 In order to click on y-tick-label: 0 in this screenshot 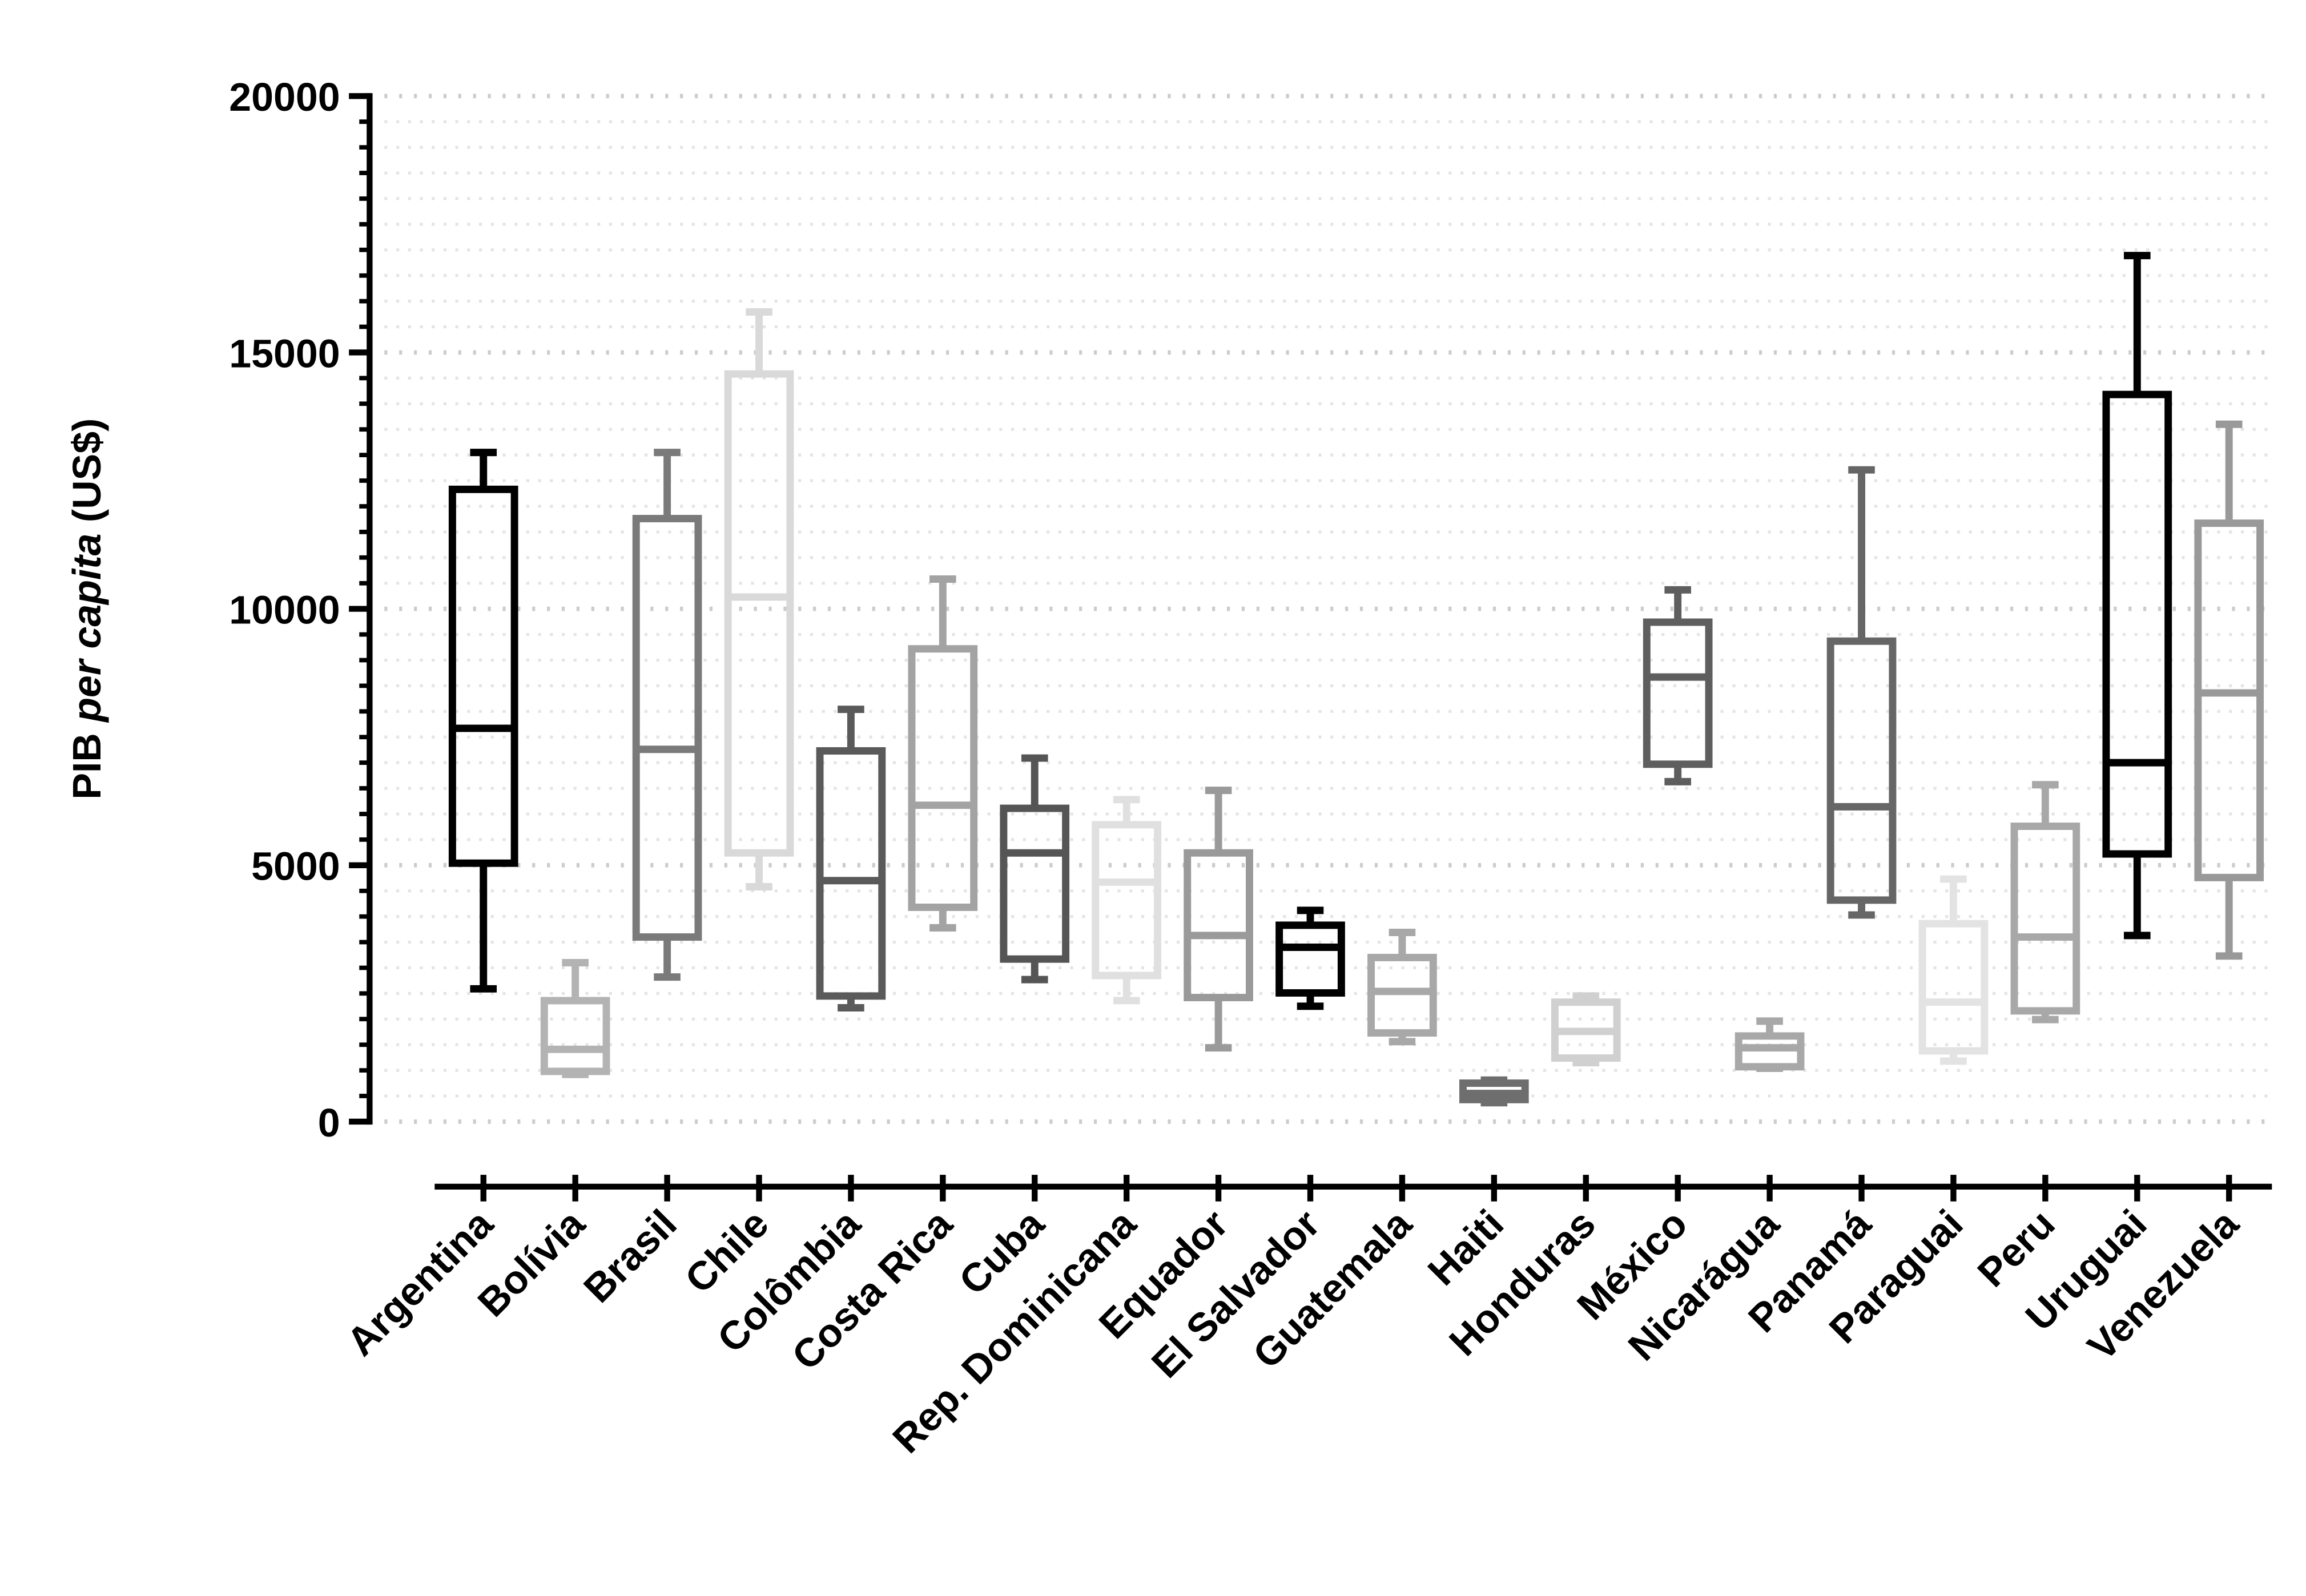, I will do `click(329, 1123)`.